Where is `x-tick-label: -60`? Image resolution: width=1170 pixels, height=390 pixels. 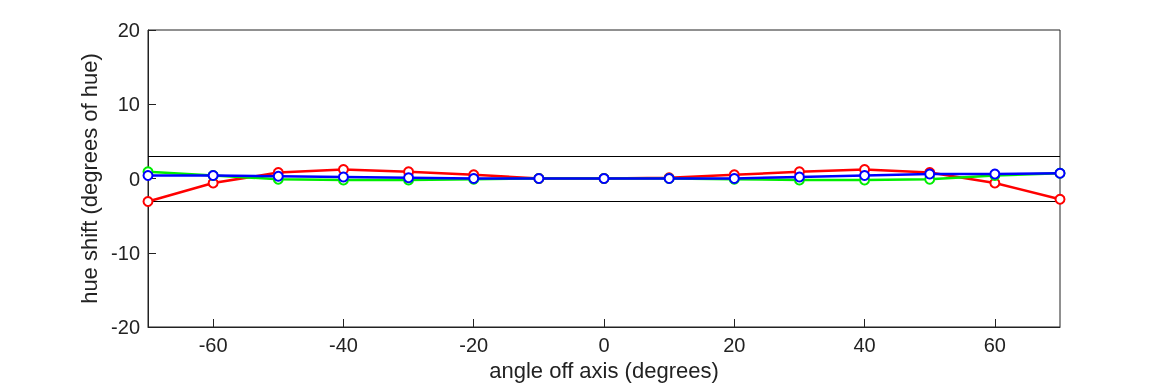 x-tick-label: -60 is located at coordinates (213, 345).